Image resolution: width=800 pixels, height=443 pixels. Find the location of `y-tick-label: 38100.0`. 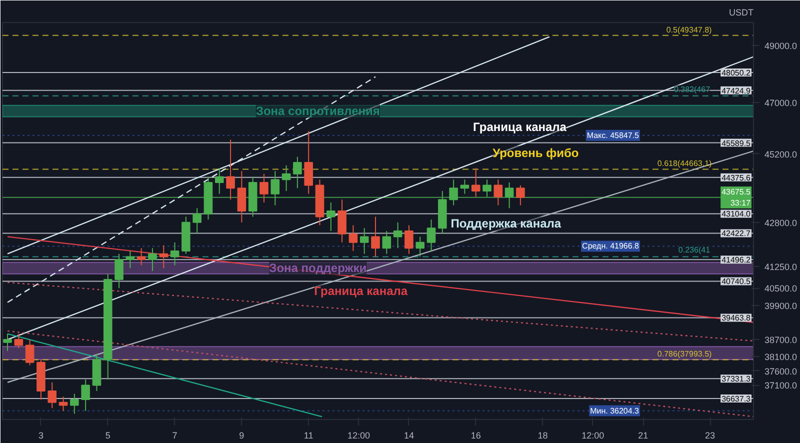

y-tick-label: 38100.0 is located at coordinates (781, 357).